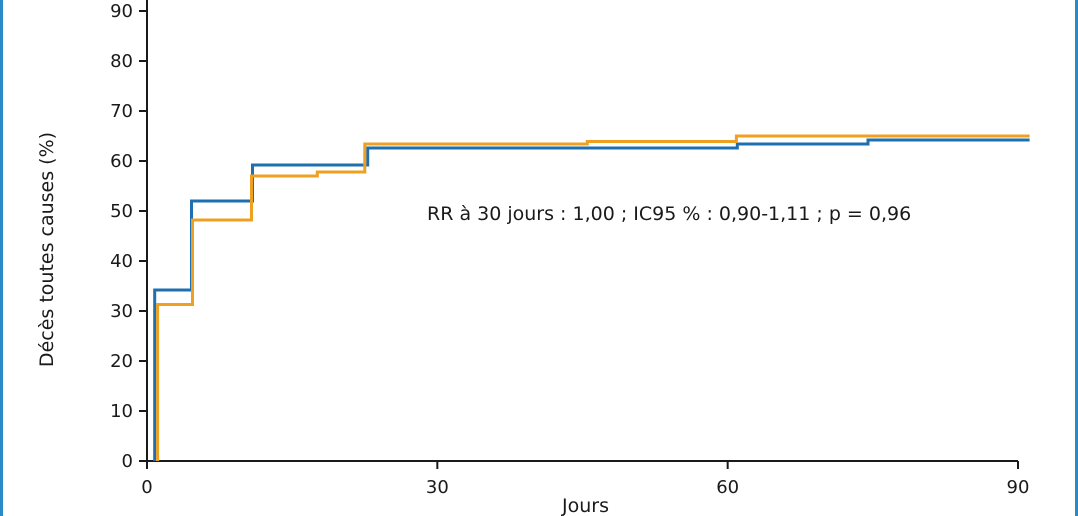  Describe the element at coordinates (121, 361) in the screenshot. I see `y-tick-label: 20` at that location.